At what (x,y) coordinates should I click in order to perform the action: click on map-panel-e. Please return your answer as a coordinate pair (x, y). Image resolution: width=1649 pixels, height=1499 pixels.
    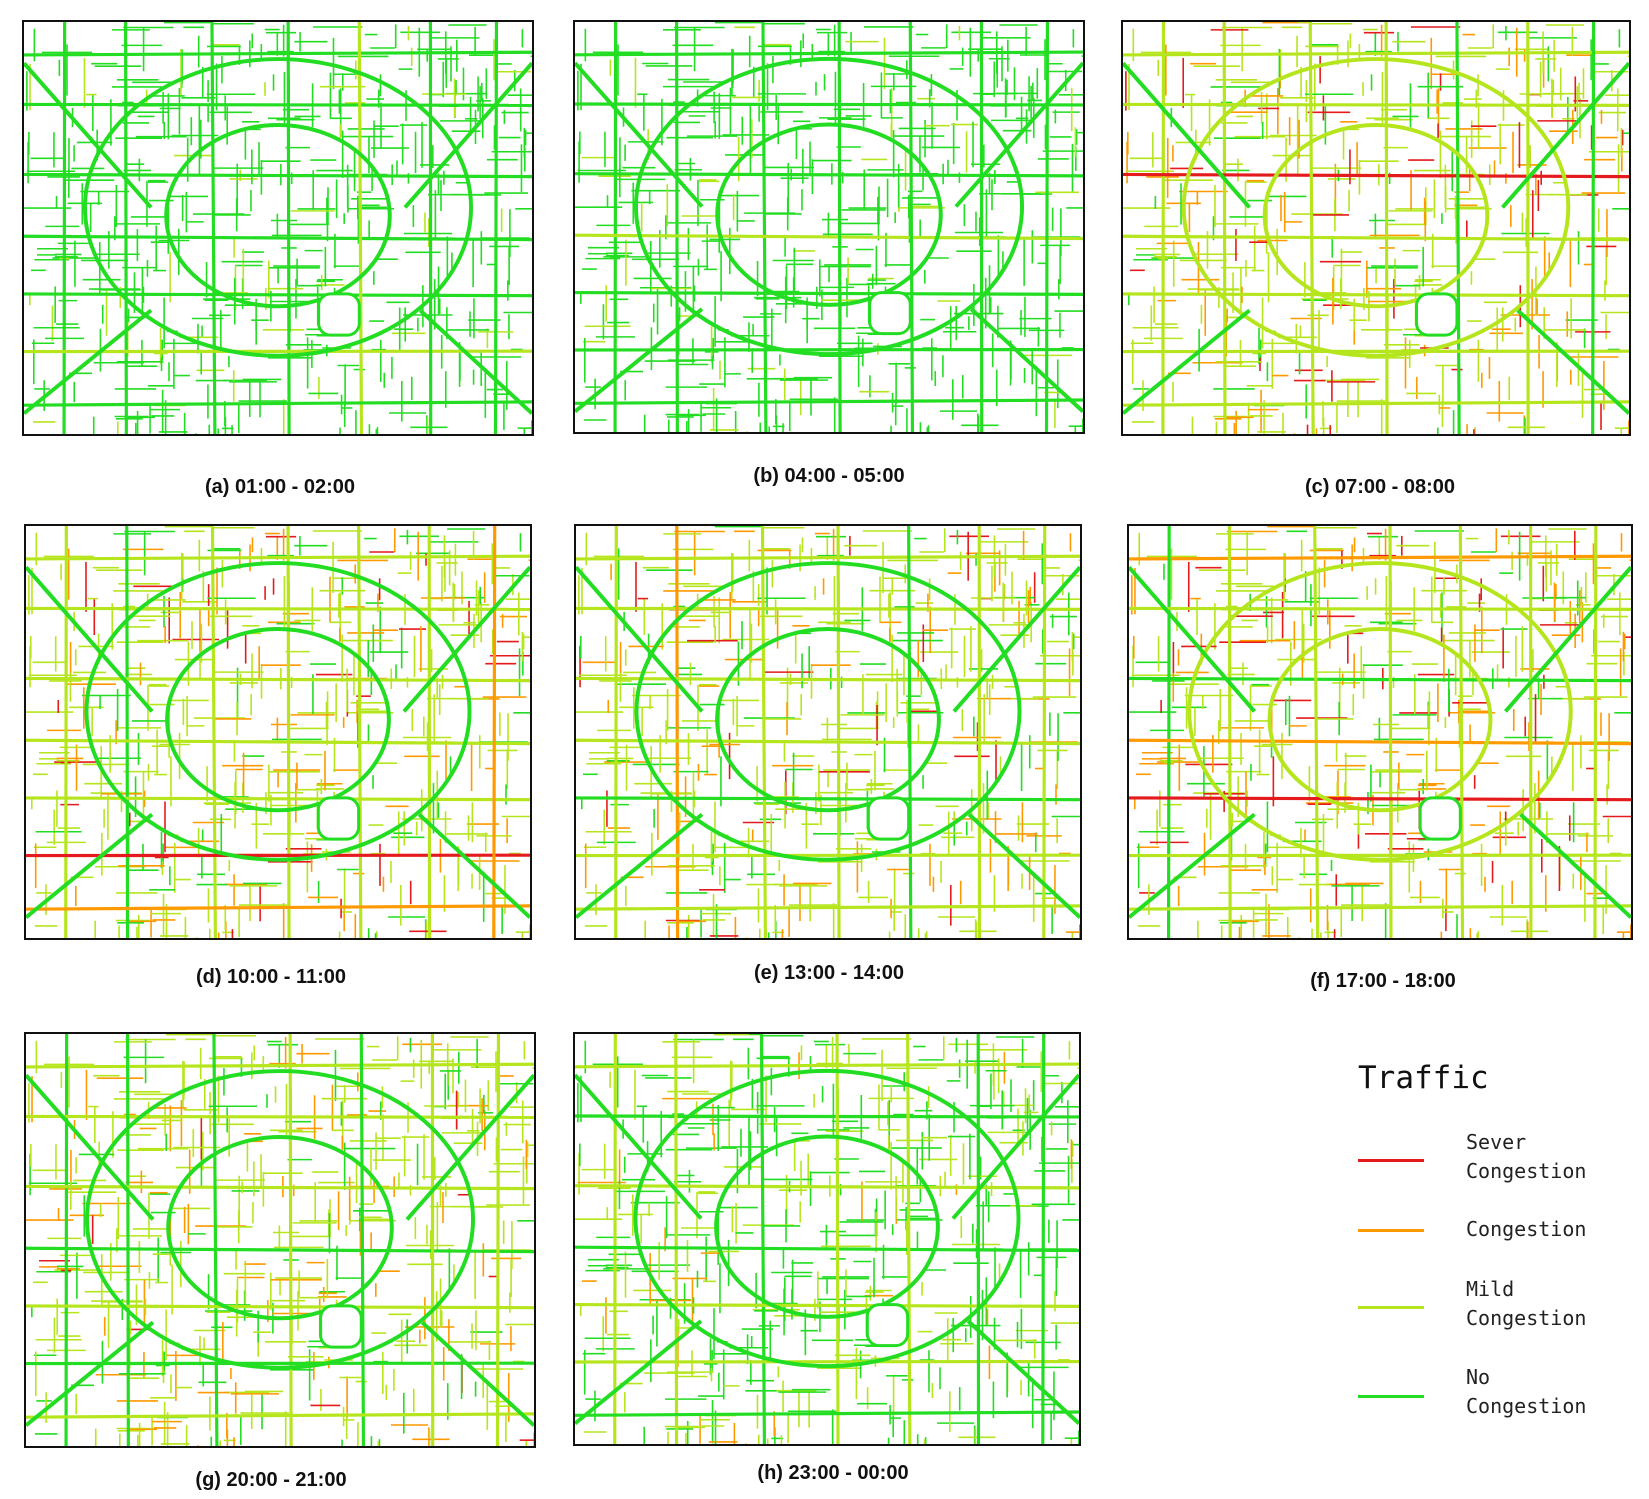
    Looking at the image, I should click on (828, 732).